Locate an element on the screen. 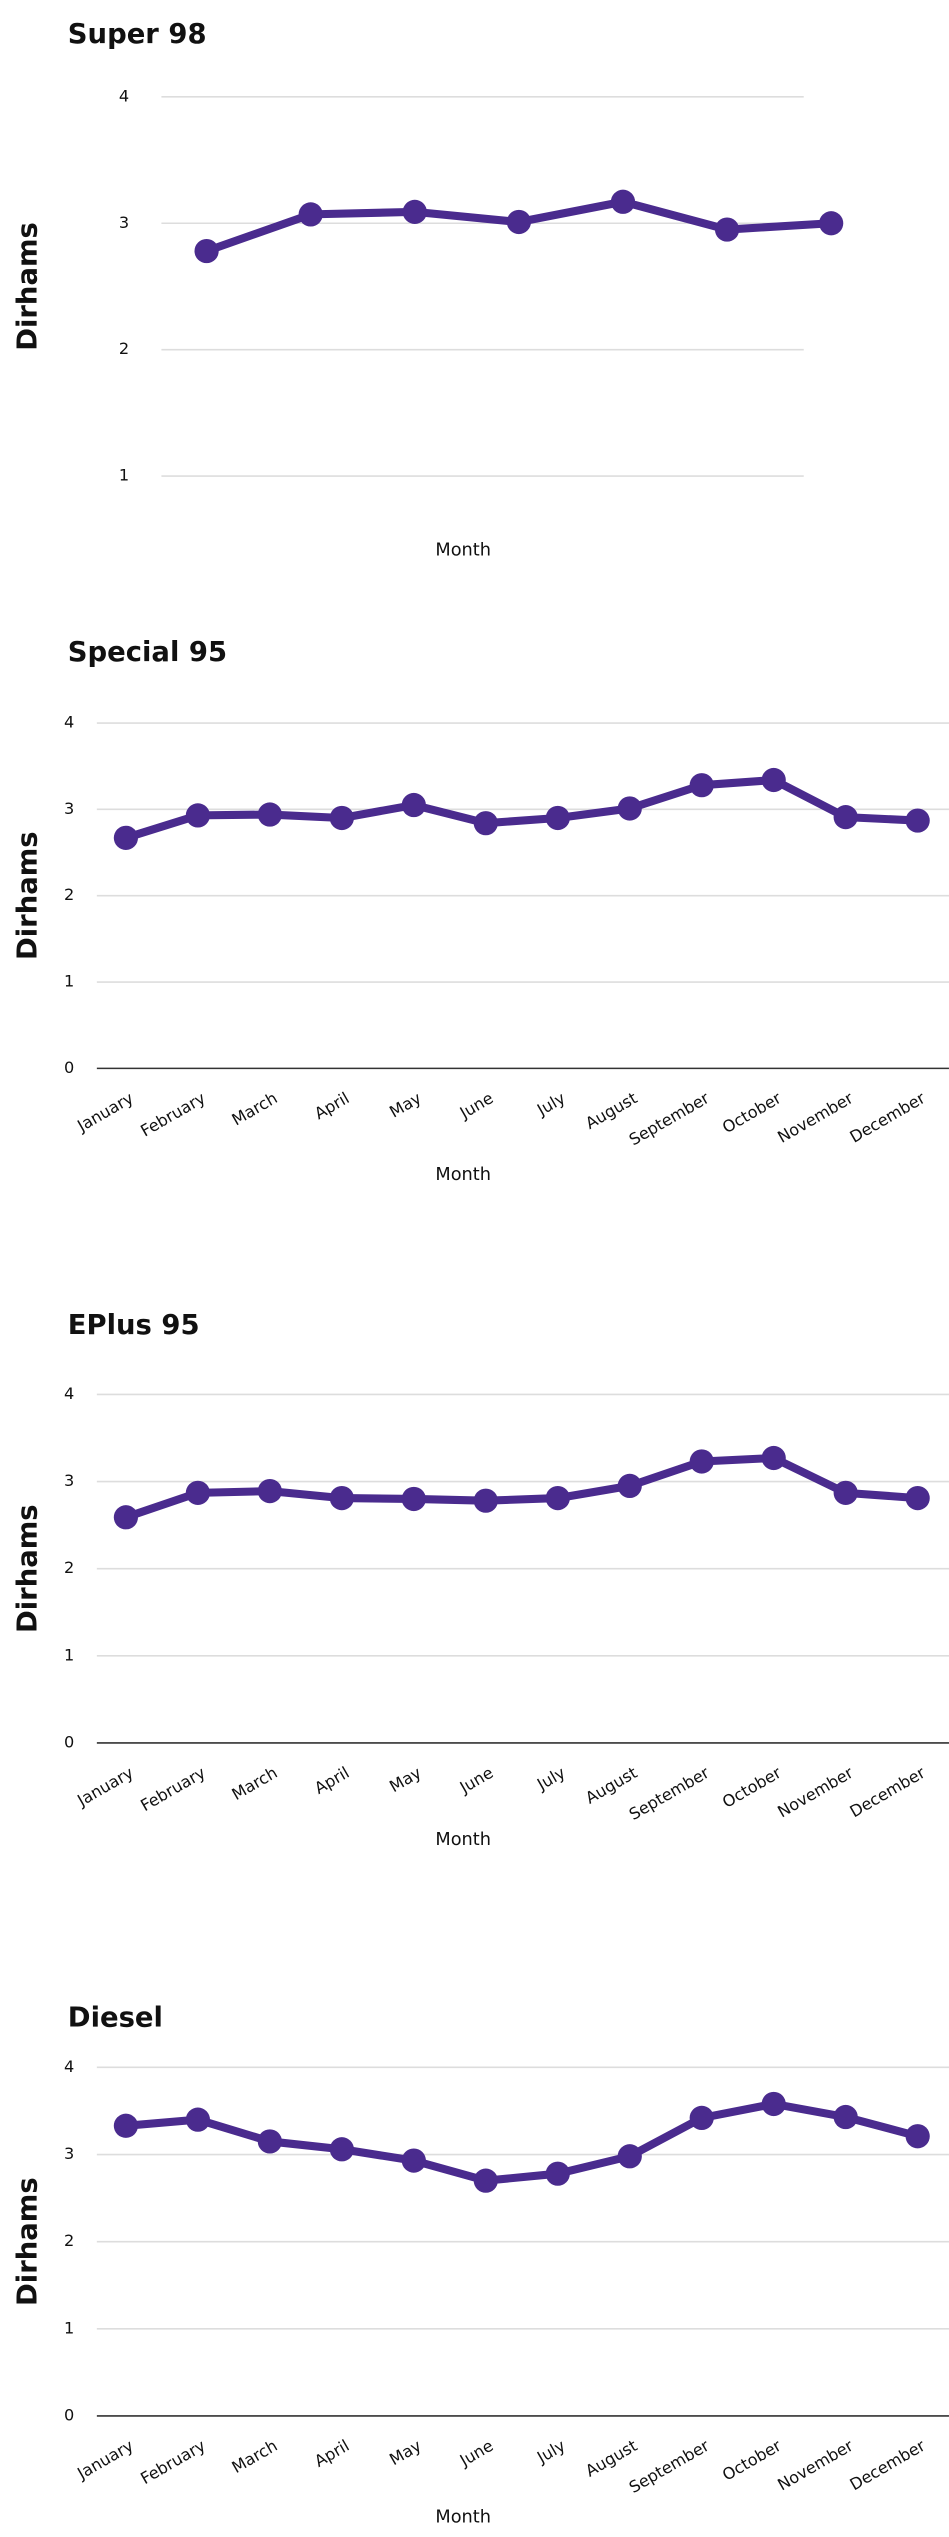 The image size is (949, 2537). chart-title: Super 98 is located at coordinates (137, 34).